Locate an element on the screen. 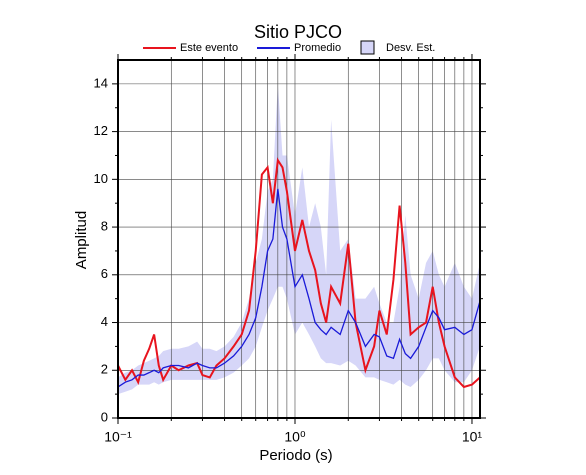 The width and height of the screenshot is (586, 475). x-tick-label: 10⁻¹ is located at coordinates (118, 437).